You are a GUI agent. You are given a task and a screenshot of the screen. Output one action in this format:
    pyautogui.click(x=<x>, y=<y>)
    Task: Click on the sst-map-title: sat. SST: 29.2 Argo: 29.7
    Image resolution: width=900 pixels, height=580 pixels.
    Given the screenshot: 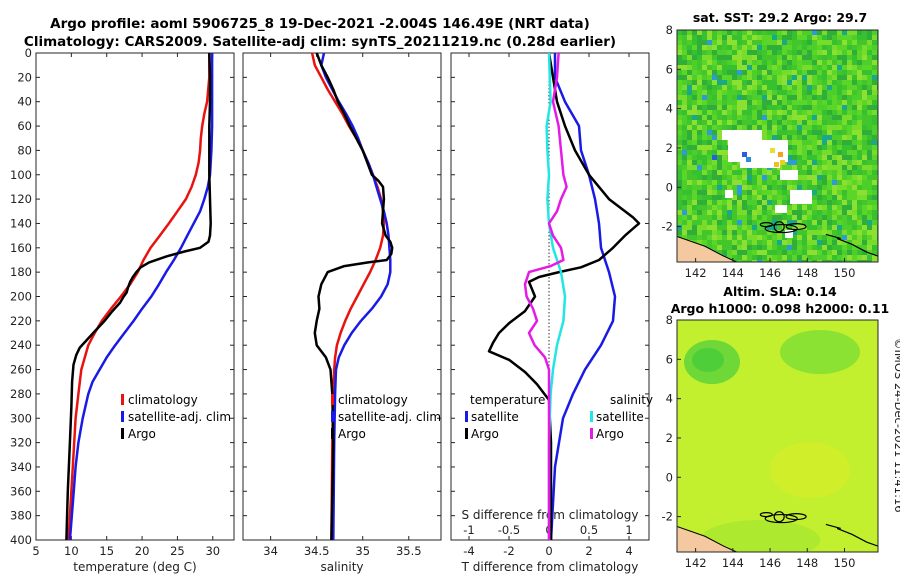 What is the action you would take?
    pyautogui.click(x=780, y=17)
    